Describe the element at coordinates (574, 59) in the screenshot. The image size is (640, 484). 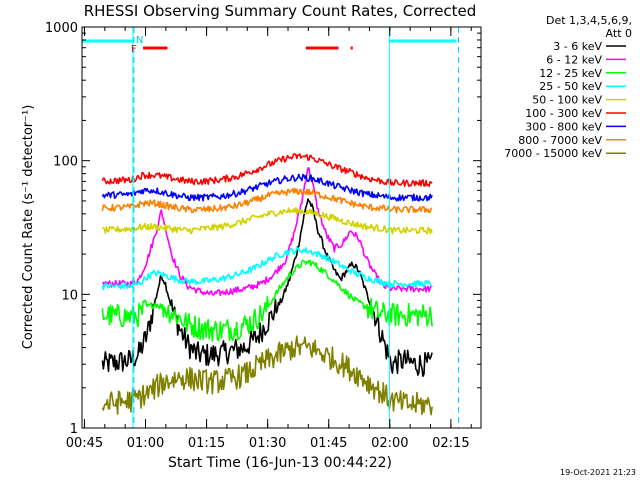
I see `legend-item-label: 6 - 12 keV` at that location.